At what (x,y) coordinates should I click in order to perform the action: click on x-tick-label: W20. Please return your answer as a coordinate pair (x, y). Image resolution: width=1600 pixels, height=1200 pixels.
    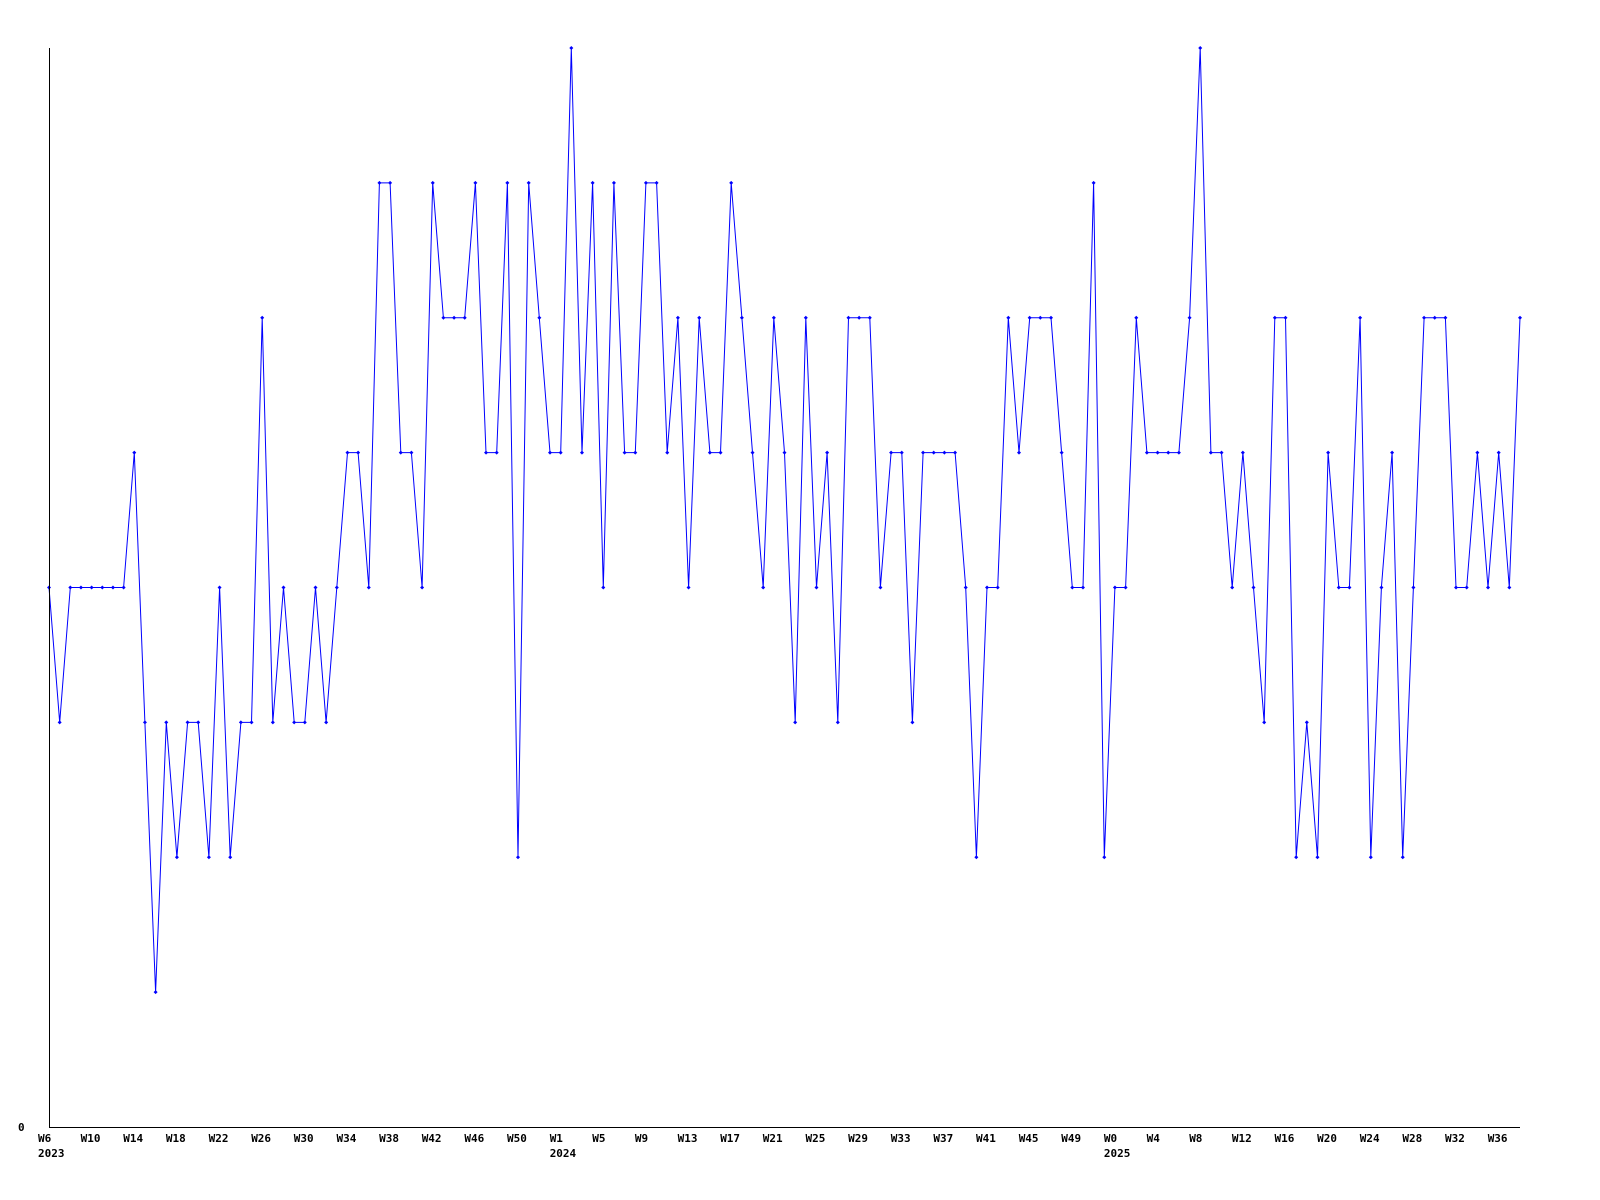
    Looking at the image, I should click on (1327, 1138).